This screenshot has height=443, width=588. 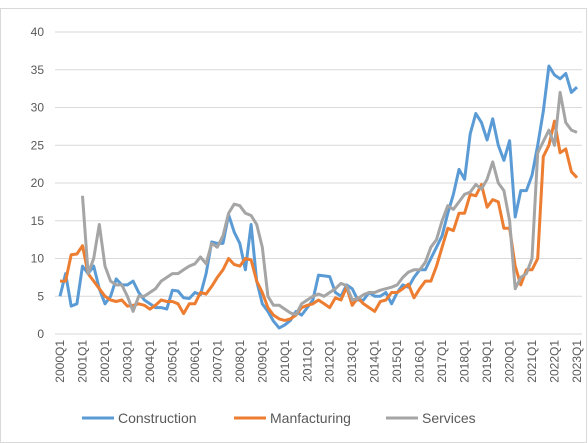 I want to click on x-tick-label: 2004Q1, so click(x=150, y=361).